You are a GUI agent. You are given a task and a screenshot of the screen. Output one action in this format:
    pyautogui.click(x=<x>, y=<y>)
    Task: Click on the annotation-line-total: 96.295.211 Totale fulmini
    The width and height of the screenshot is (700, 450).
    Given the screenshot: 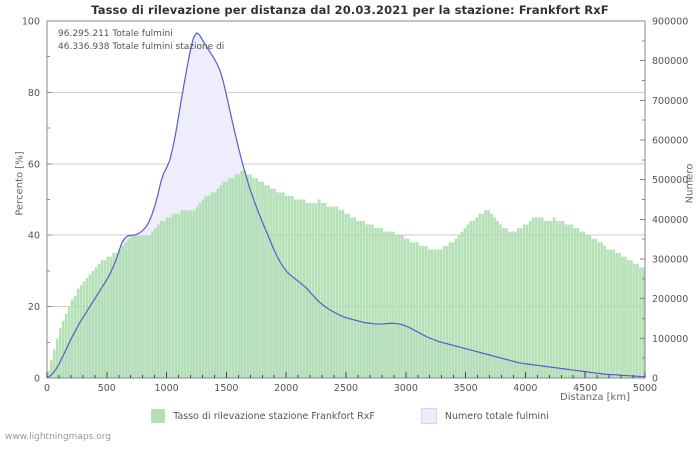 What is the action you would take?
    pyautogui.click(x=115, y=34)
    